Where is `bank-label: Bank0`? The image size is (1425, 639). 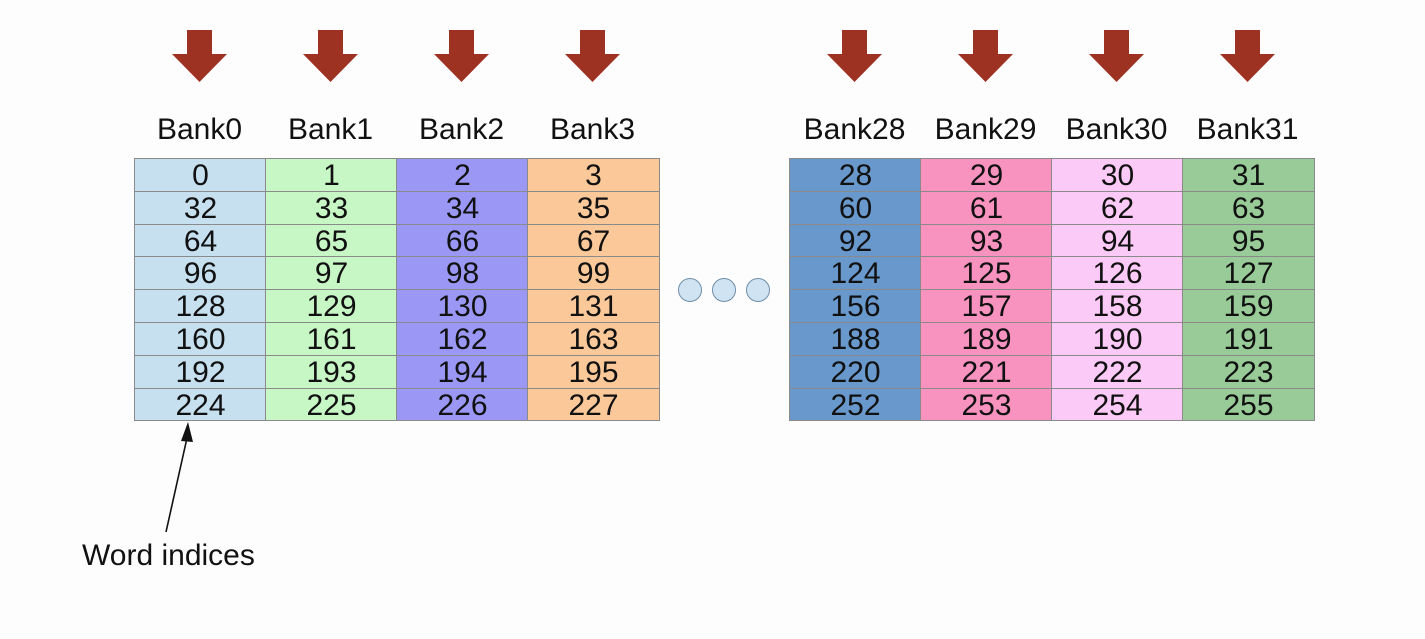
bank-label: Bank0 is located at coordinates (199, 129).